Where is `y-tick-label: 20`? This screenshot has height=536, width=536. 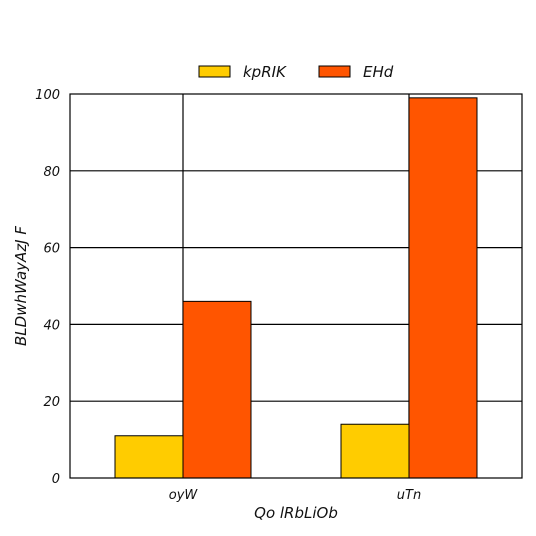
y-tick-label: 20 is located at coordinates (51, 402).